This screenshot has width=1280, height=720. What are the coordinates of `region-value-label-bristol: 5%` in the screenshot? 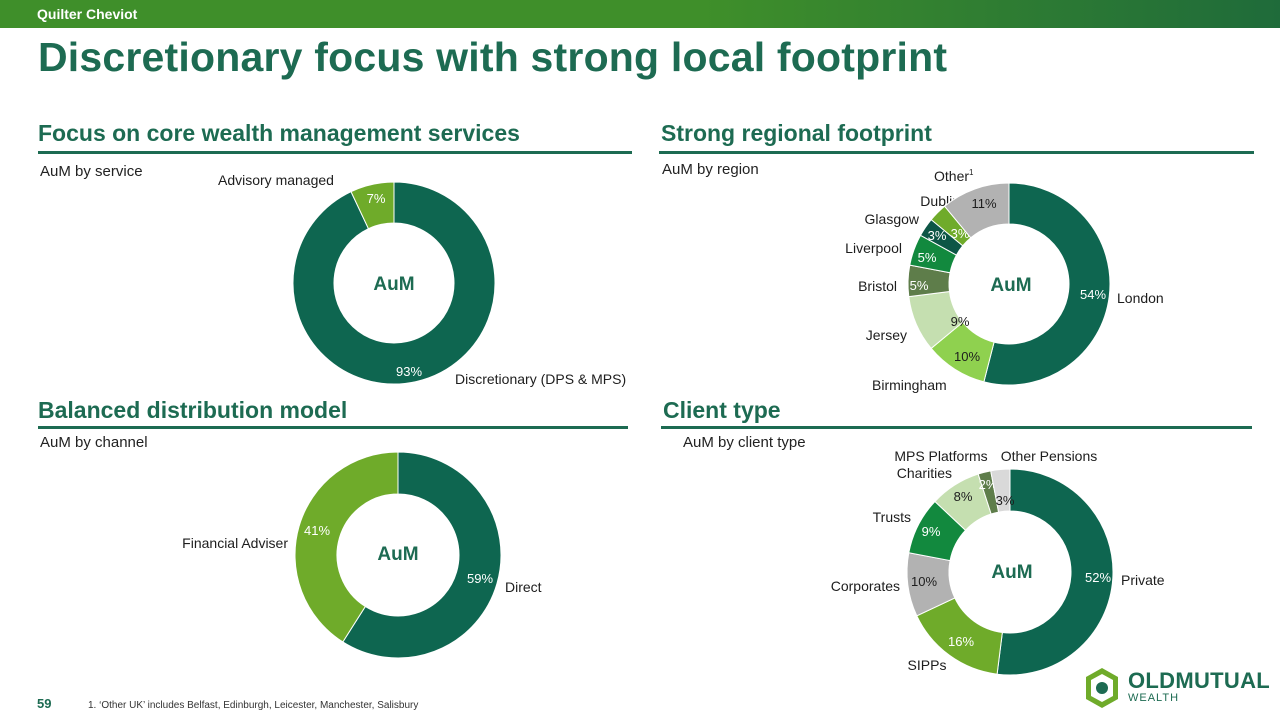 It's located at (919, 285).